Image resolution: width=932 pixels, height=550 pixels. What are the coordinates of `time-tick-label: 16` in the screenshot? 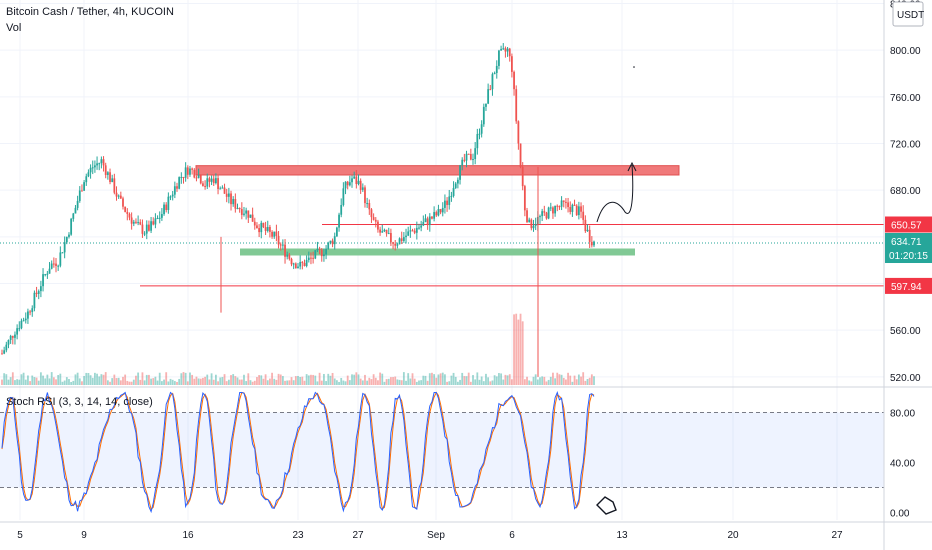 It's located at (188, 535).